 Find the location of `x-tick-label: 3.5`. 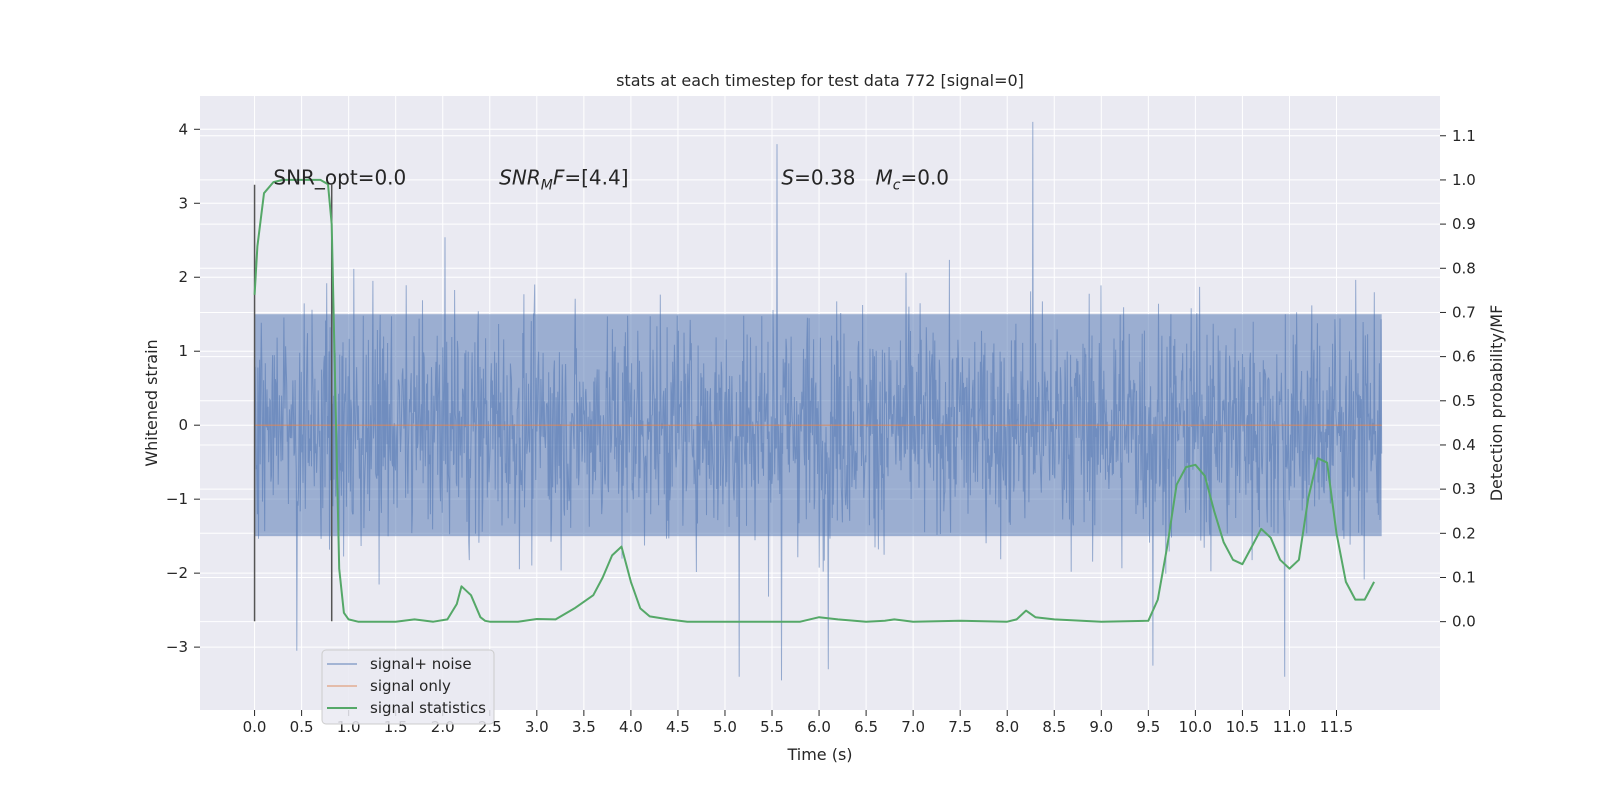

x-tick-label: 3.5 is located at coordinates (584, 727).